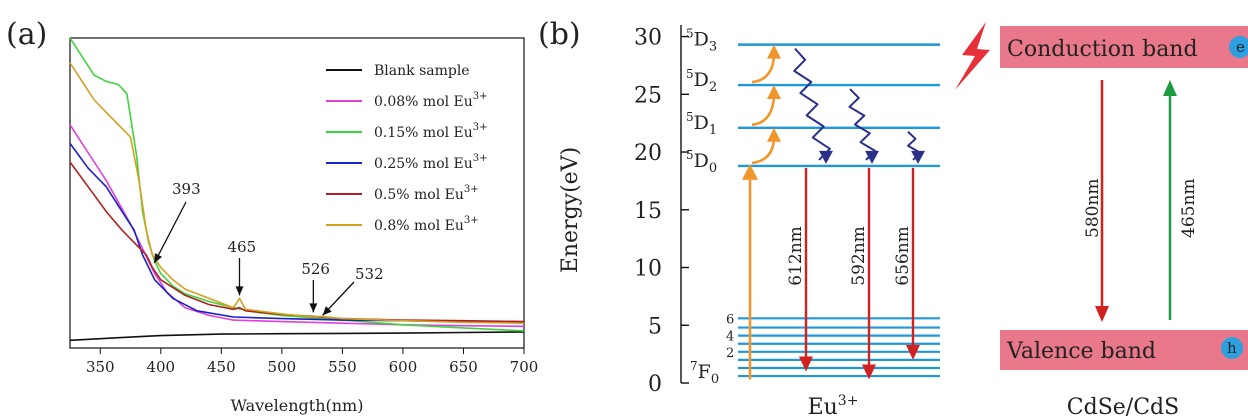  I want to click on emission-wavelength-1: 592nm, so click(859, 256).